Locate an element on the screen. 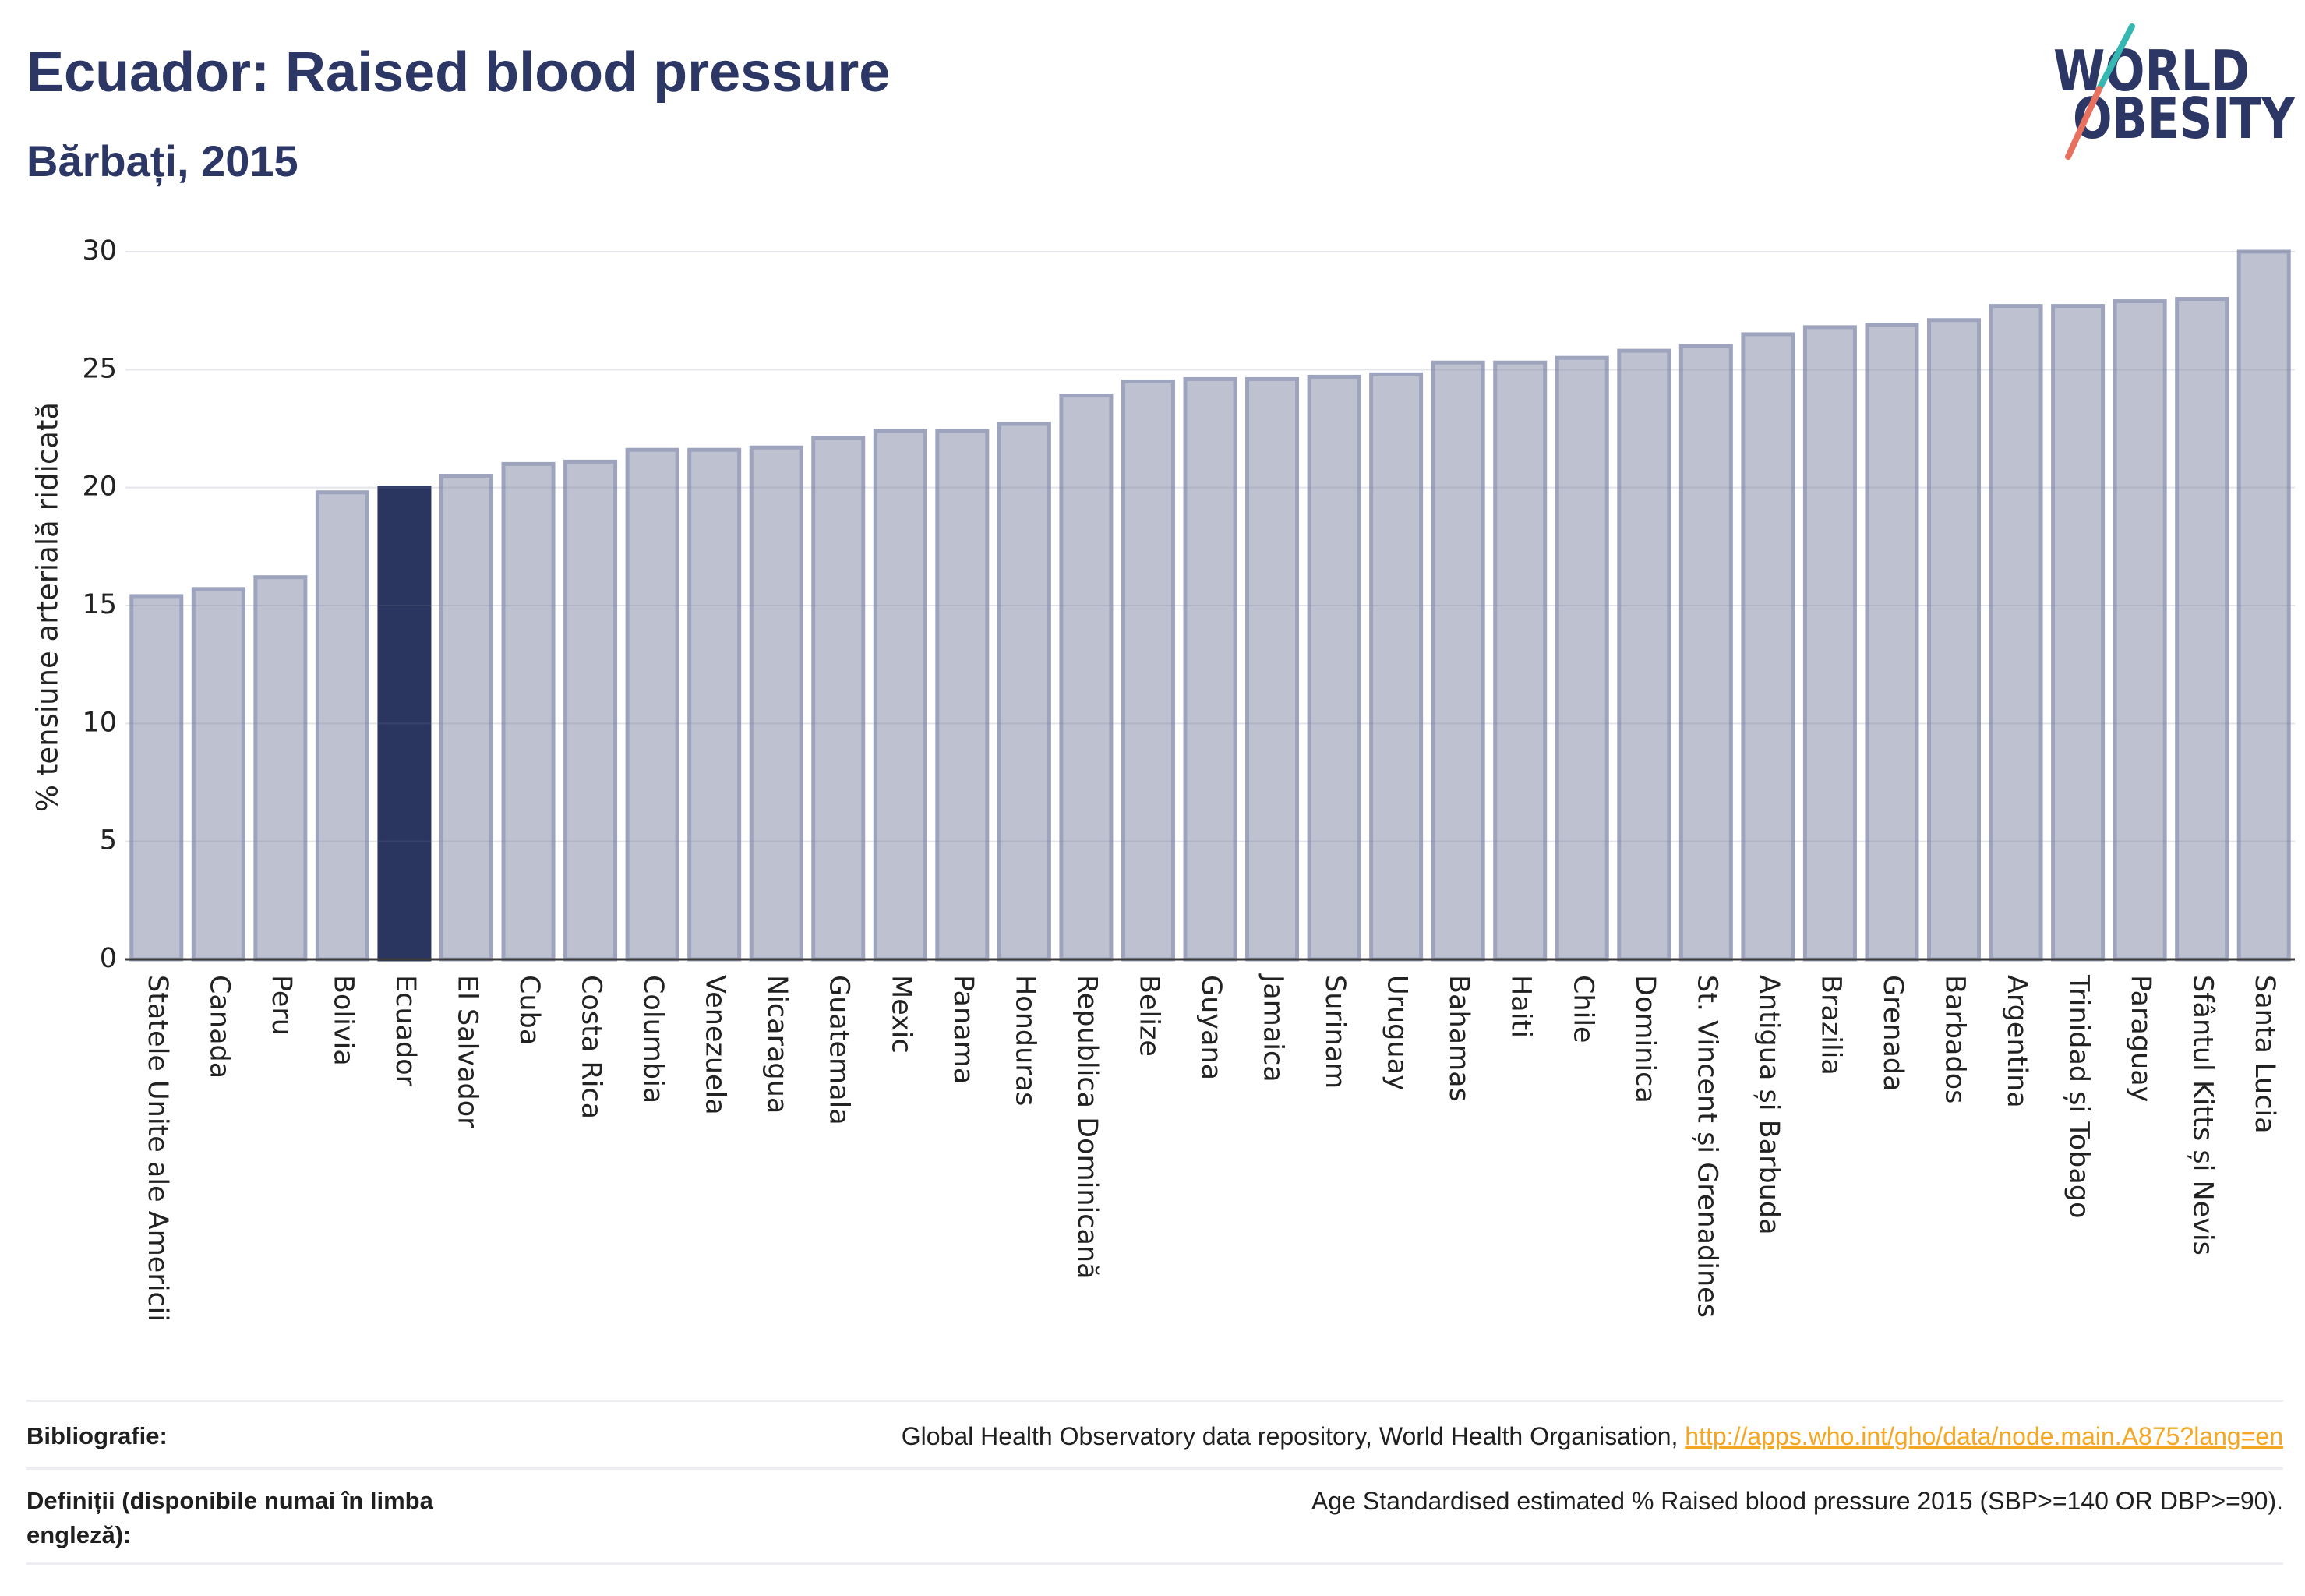 Image resolution: width=2305 pixels, height=1596 pixels. x-tick-label: Bahamas is located at coordinates (1458, 1038).